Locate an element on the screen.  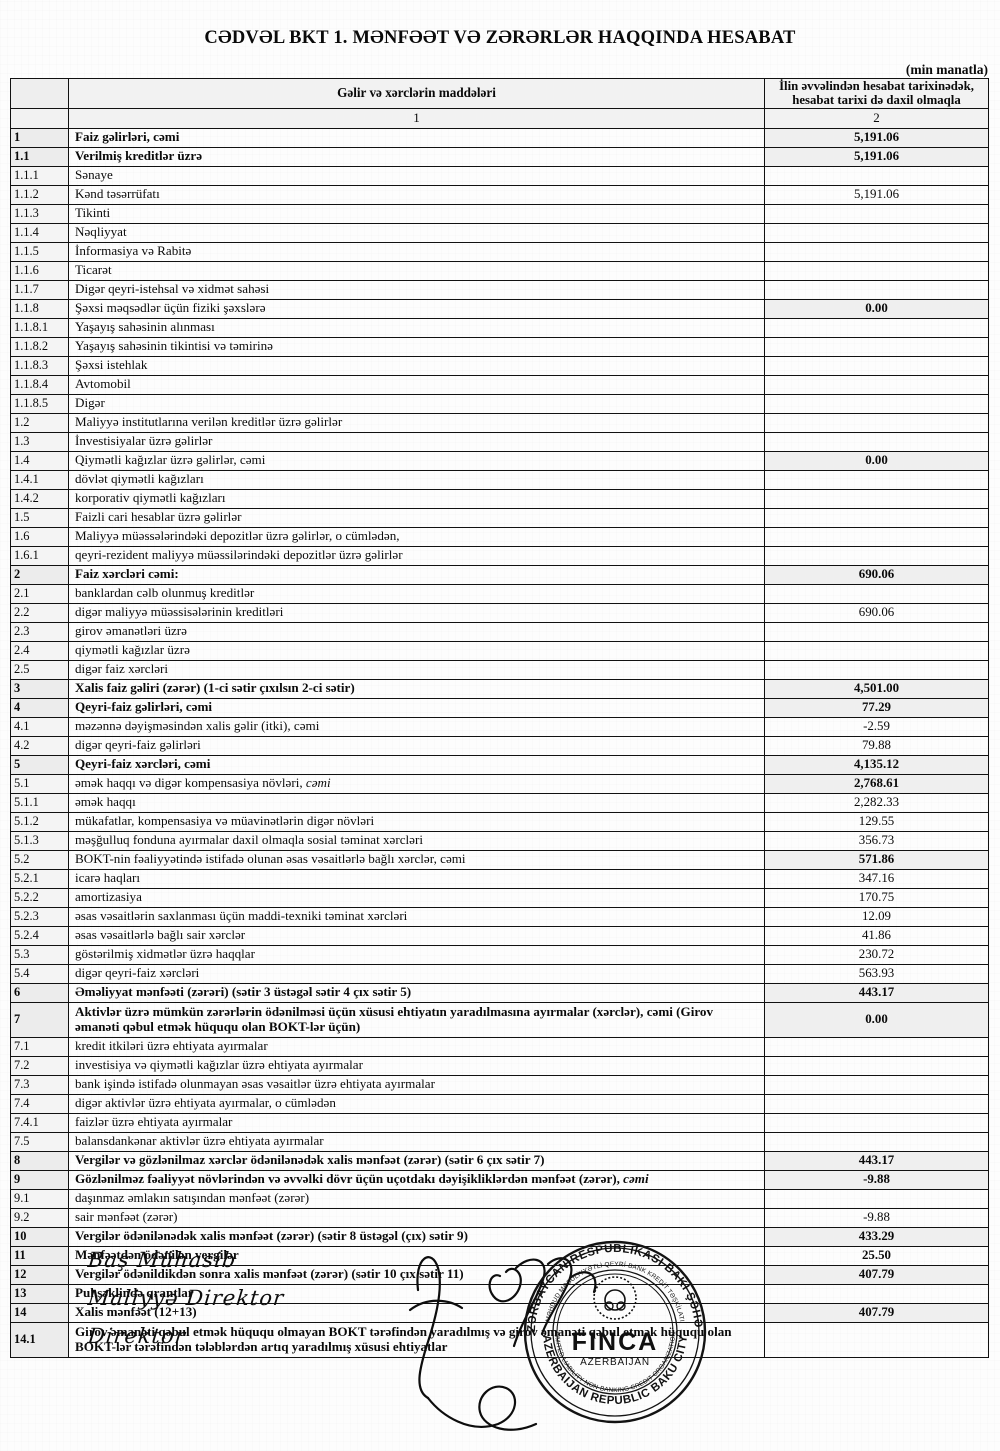
row-number: 7.2 is located at coordinates (39, 1065).